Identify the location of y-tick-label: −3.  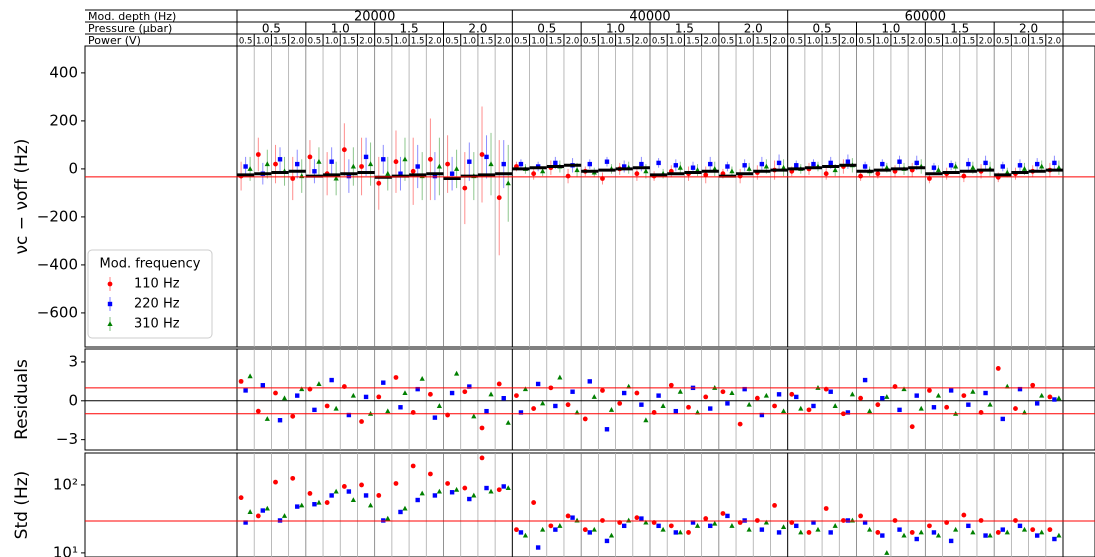
(67, 439).